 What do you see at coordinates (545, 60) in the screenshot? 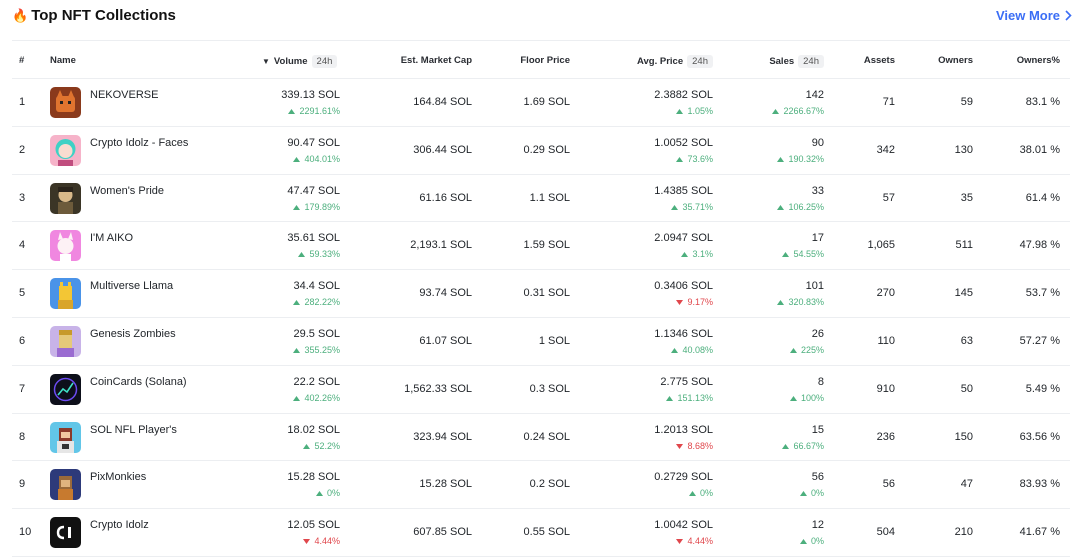
I see `col-floor: Floor Price` at bounding box center [545, 60].